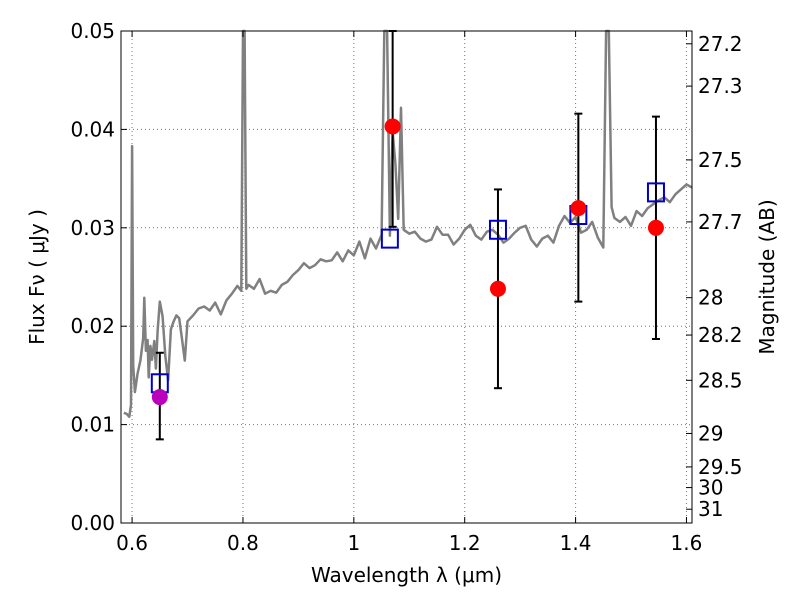 This screenshot has height=600, width=800. Describe the element at coordinates (710, 488) in the screenshot. I see `y2-tick-label: 30` at that location.